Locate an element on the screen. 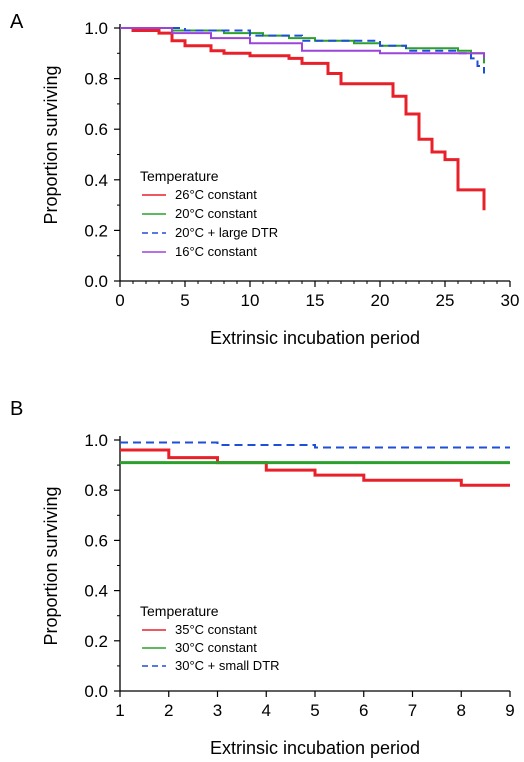  x-tick-label: 10 is located at coordinates (250, 300).